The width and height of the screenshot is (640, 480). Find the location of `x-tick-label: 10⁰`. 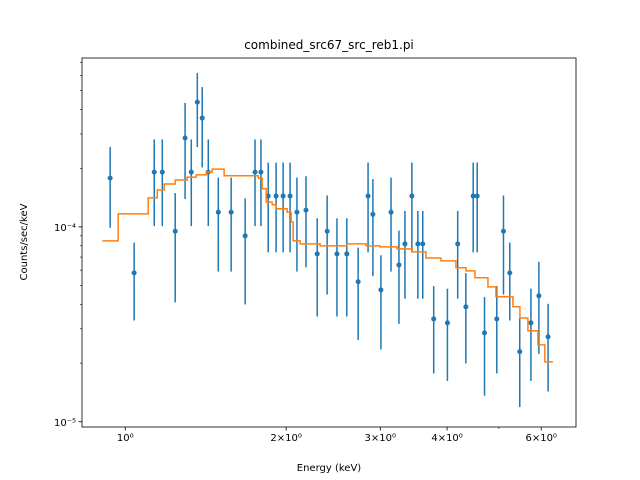

x-tick-label: 10⁰ is located at coordinates (125, 438).